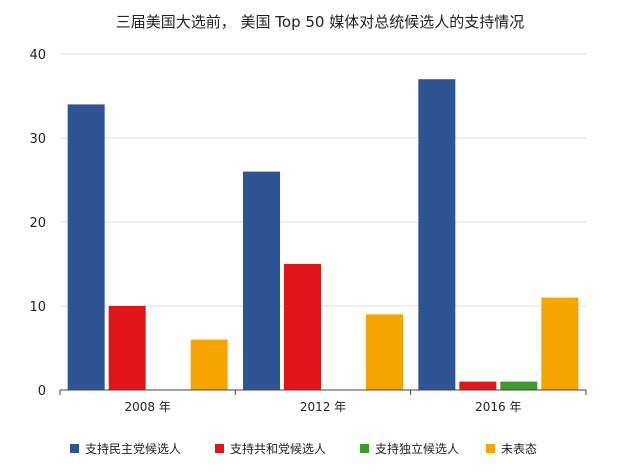 The height and width of the screenshot is (474, 640). I want to click on x-category-label: 2008 年, so click(147, 407).